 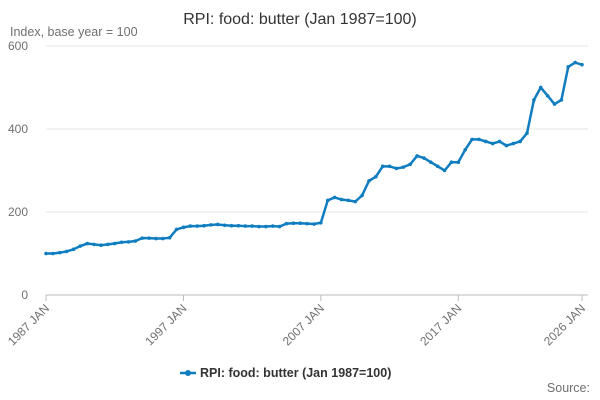 What do you see at coordinates (18, 212) in the screenshot?
I see `y-tick-label: 200` at bounding box center [18, 212].